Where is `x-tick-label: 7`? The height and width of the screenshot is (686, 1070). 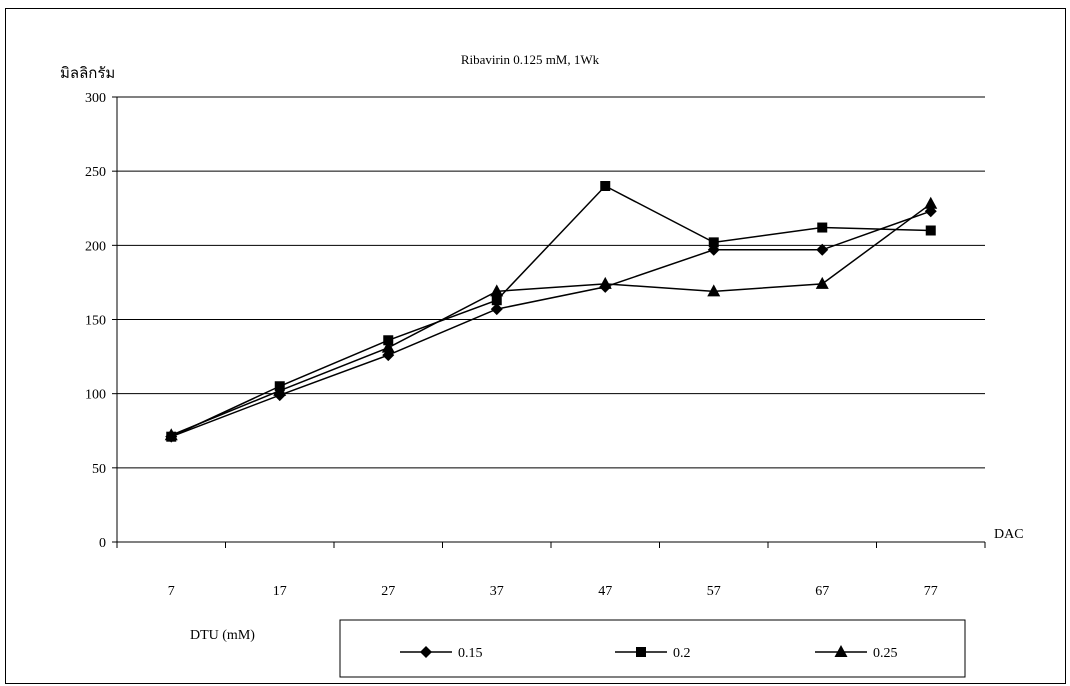
x-tick-label: 7 is located at coordinates (171, 591).